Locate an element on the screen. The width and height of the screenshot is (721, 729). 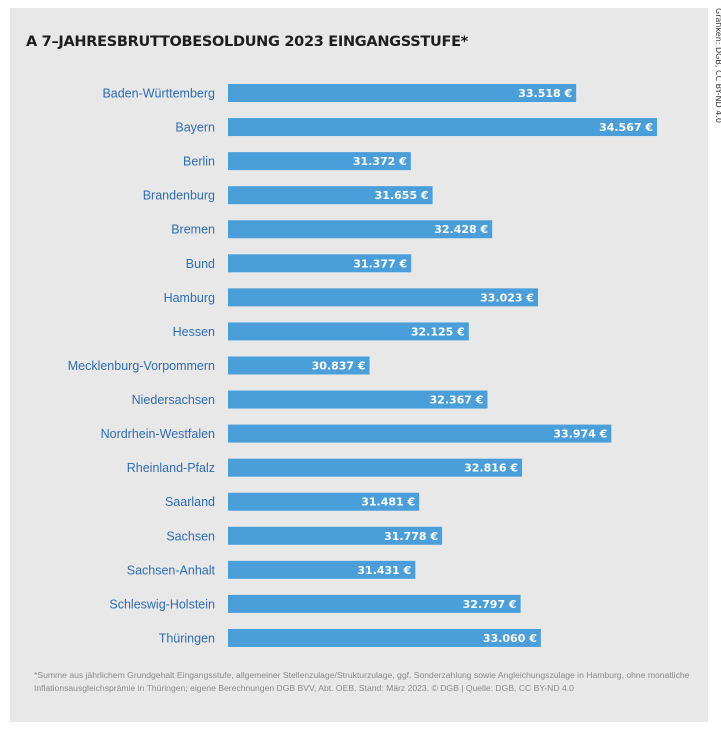
category-label: Sachsen-Anhalt is located at coordinates (171, 570).